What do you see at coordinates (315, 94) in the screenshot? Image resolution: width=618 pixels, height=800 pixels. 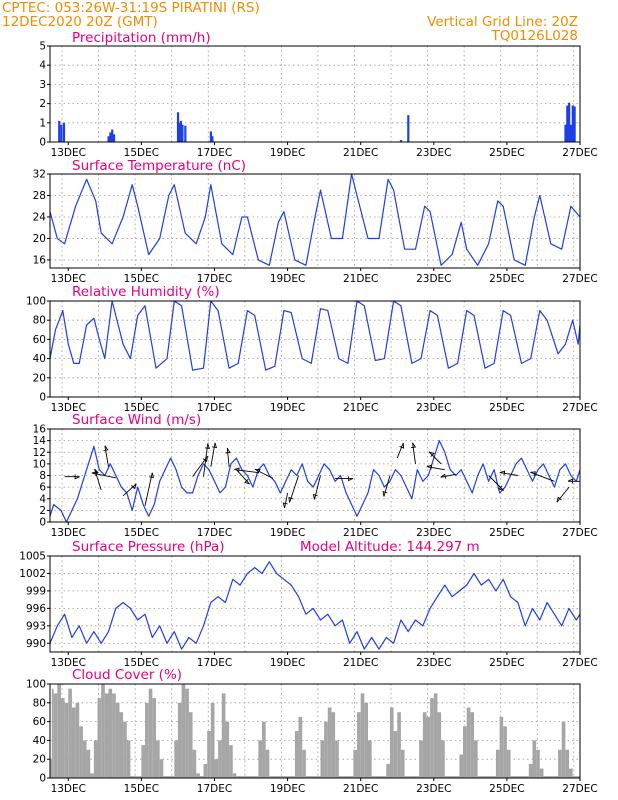 I see `precip-frame` at bounding box center [315, 94].